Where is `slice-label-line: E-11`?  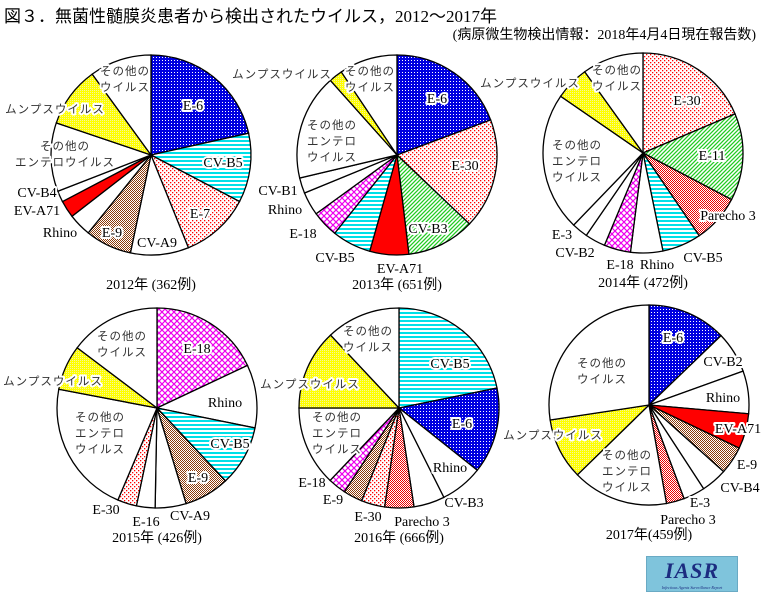
slice-label-line: E-11 is located at coordinates (712, 156).